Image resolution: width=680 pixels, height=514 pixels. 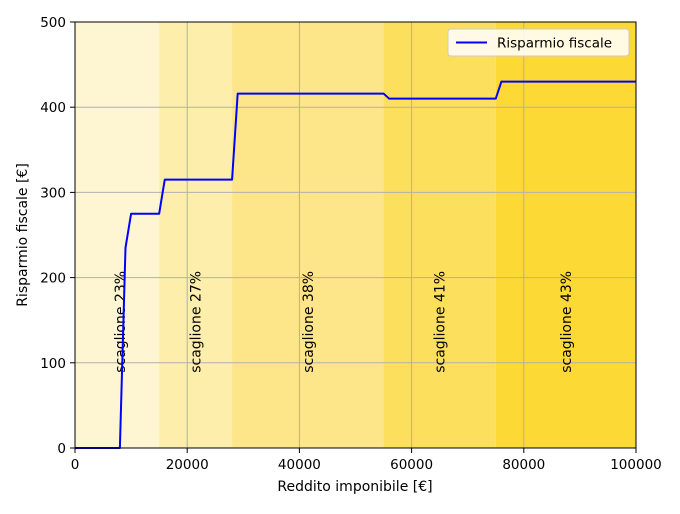 What do you see at coordinates (441, 322) in the screenshot?
I see `band-label-3: scaglione 41%` at bounding box center [441, 322].